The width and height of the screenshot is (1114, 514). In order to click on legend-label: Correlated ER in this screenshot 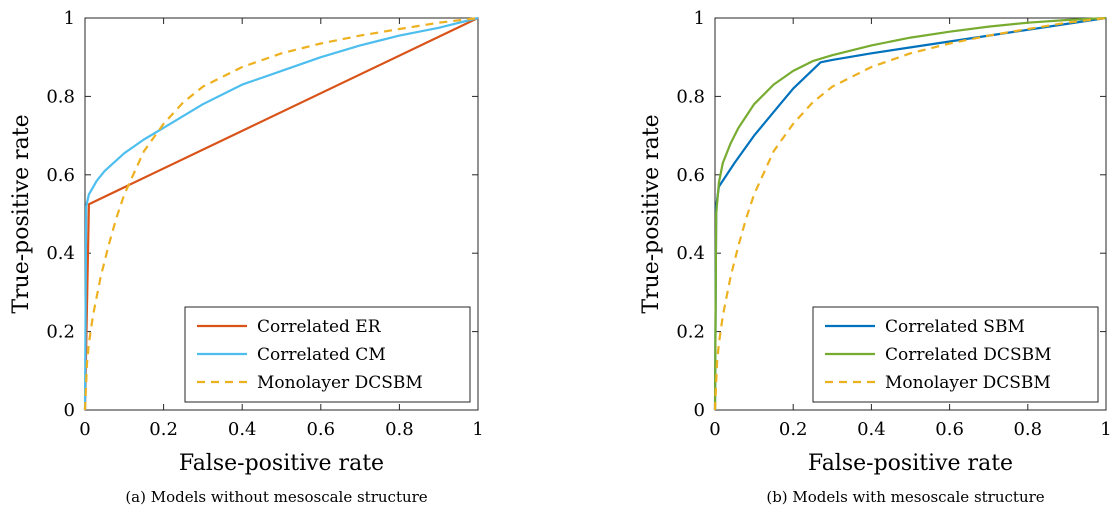, I will do `click(319, 327)`.